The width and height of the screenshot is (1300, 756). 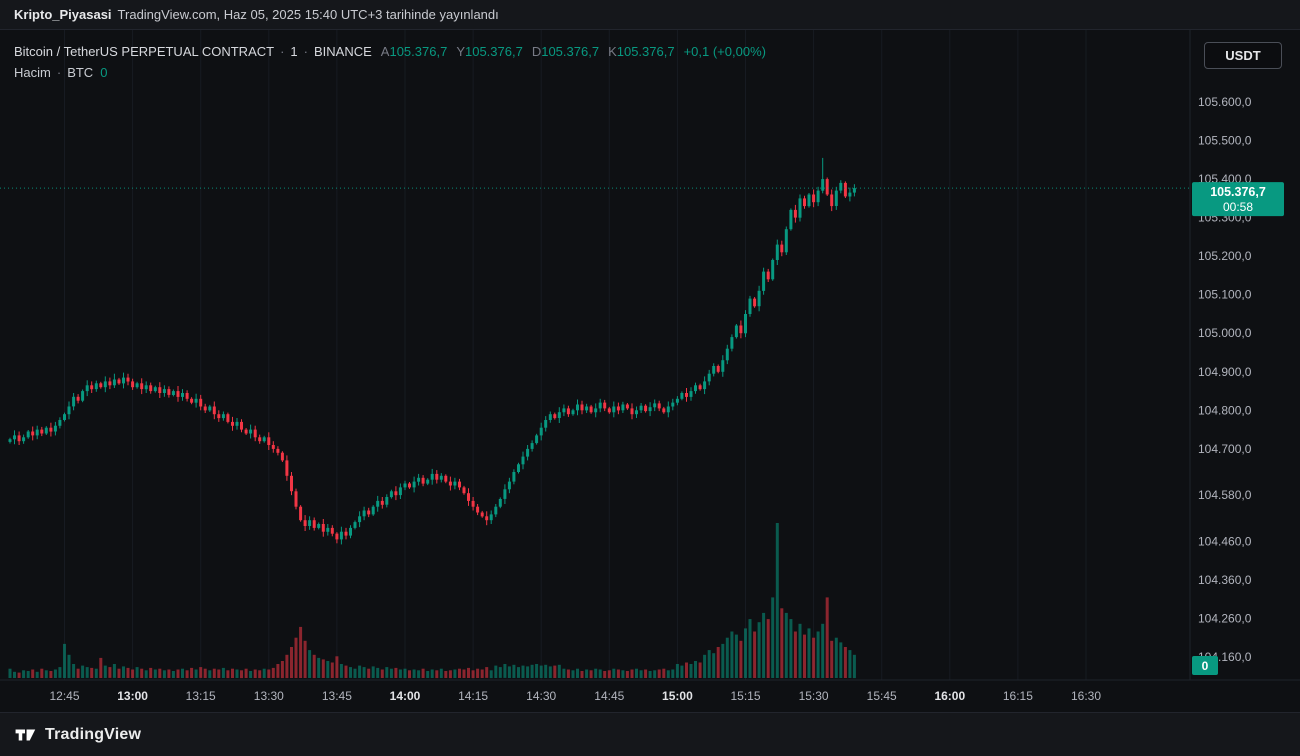 I want to click on svg-text: 104.700,0, so click(x=1225, y=449).